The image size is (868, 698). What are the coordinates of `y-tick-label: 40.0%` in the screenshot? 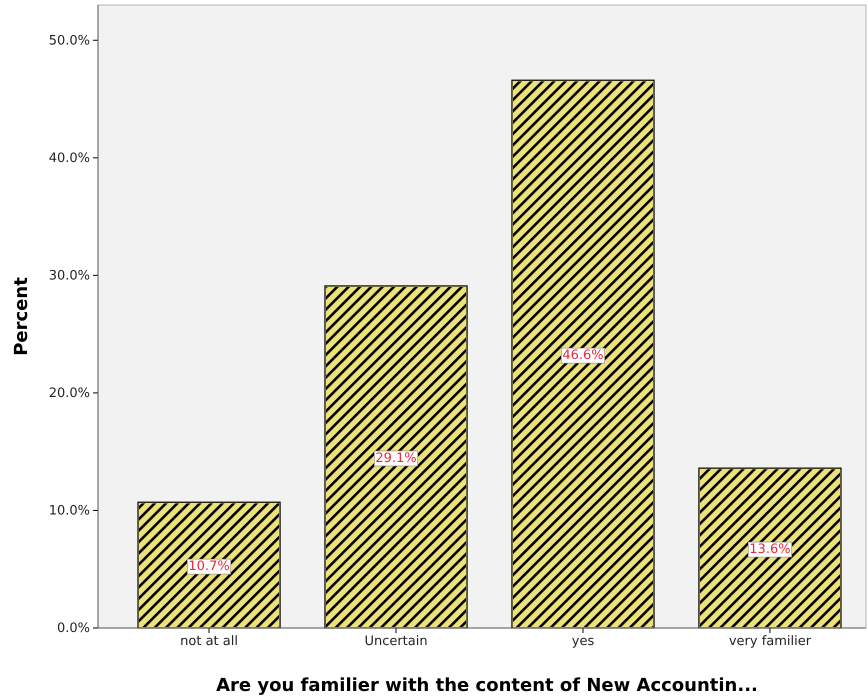 It's located at (69, 158).